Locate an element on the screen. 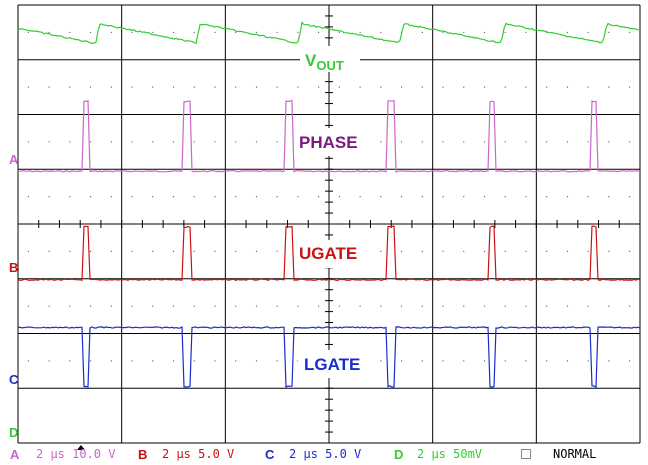  status-mode-text: NORMAL is located at coordinates (575, 454).